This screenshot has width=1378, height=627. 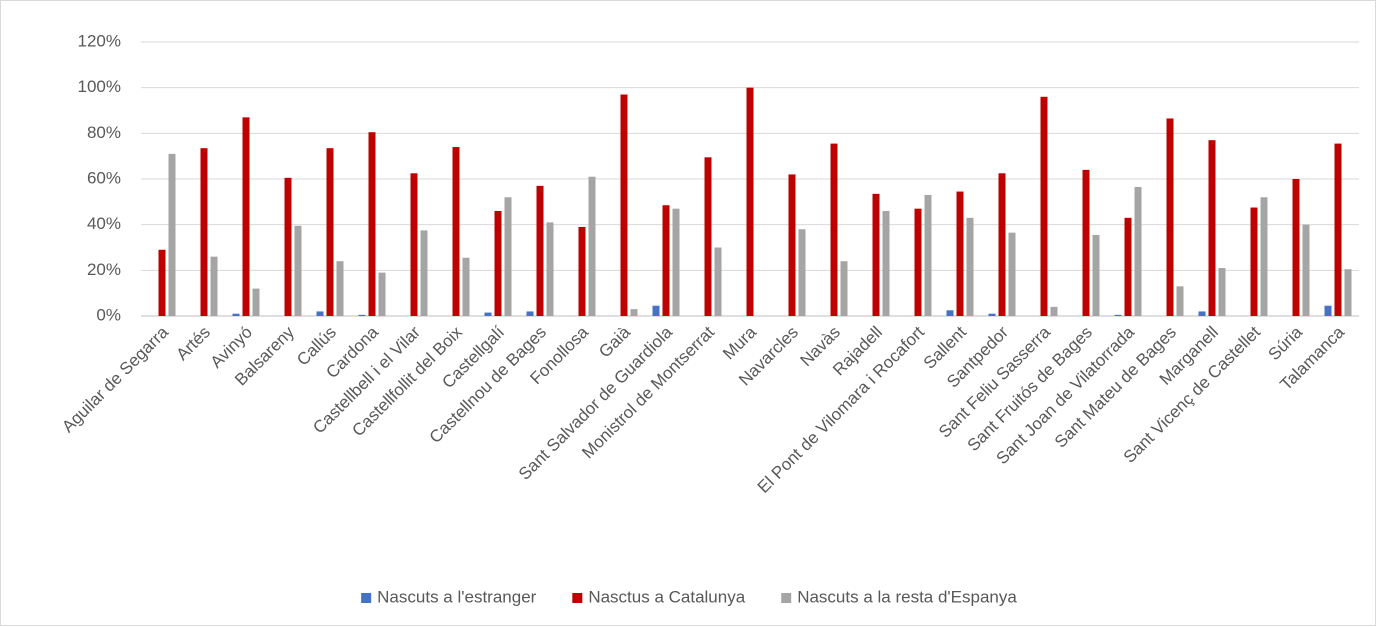 I want to click on y-tick-label: 40%, so click(x=104, y=223).